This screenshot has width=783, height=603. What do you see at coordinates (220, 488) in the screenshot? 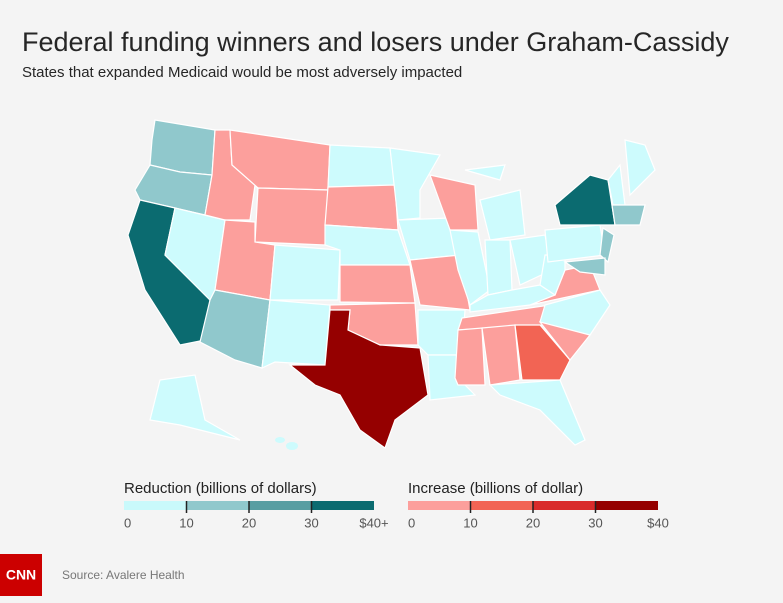
I see `legend-title: Reduction (billions of dollars)` at bounding box center [220, 488].